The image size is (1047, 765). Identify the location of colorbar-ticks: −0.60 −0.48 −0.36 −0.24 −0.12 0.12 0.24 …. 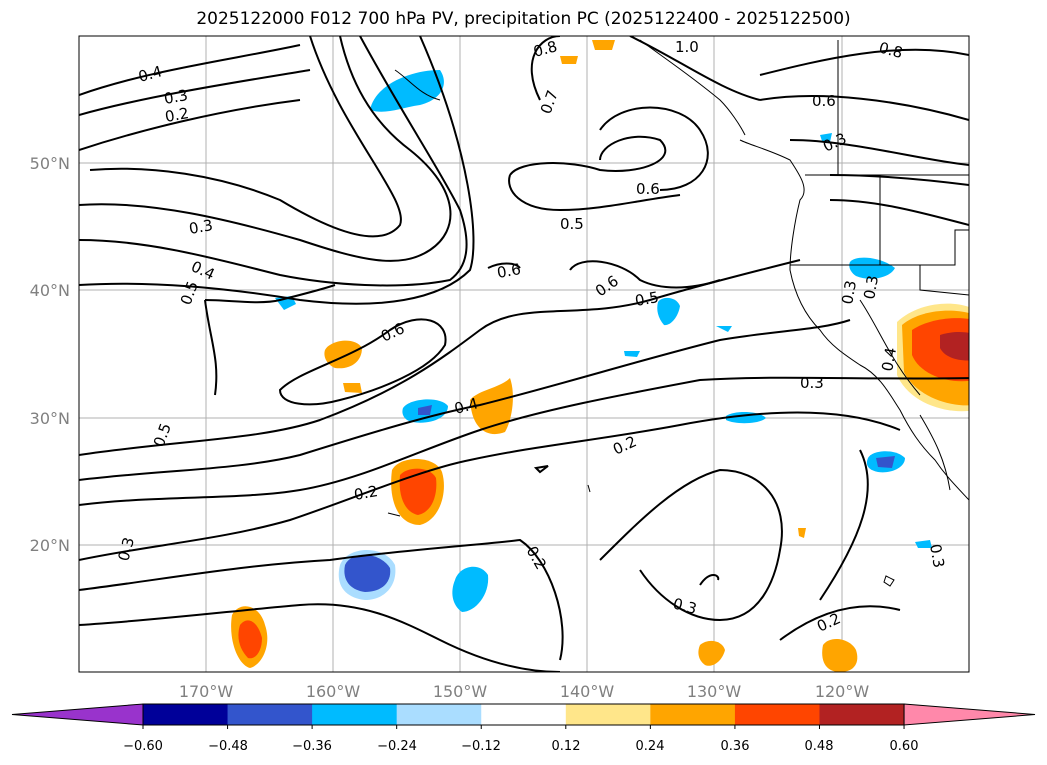
(520, 746).